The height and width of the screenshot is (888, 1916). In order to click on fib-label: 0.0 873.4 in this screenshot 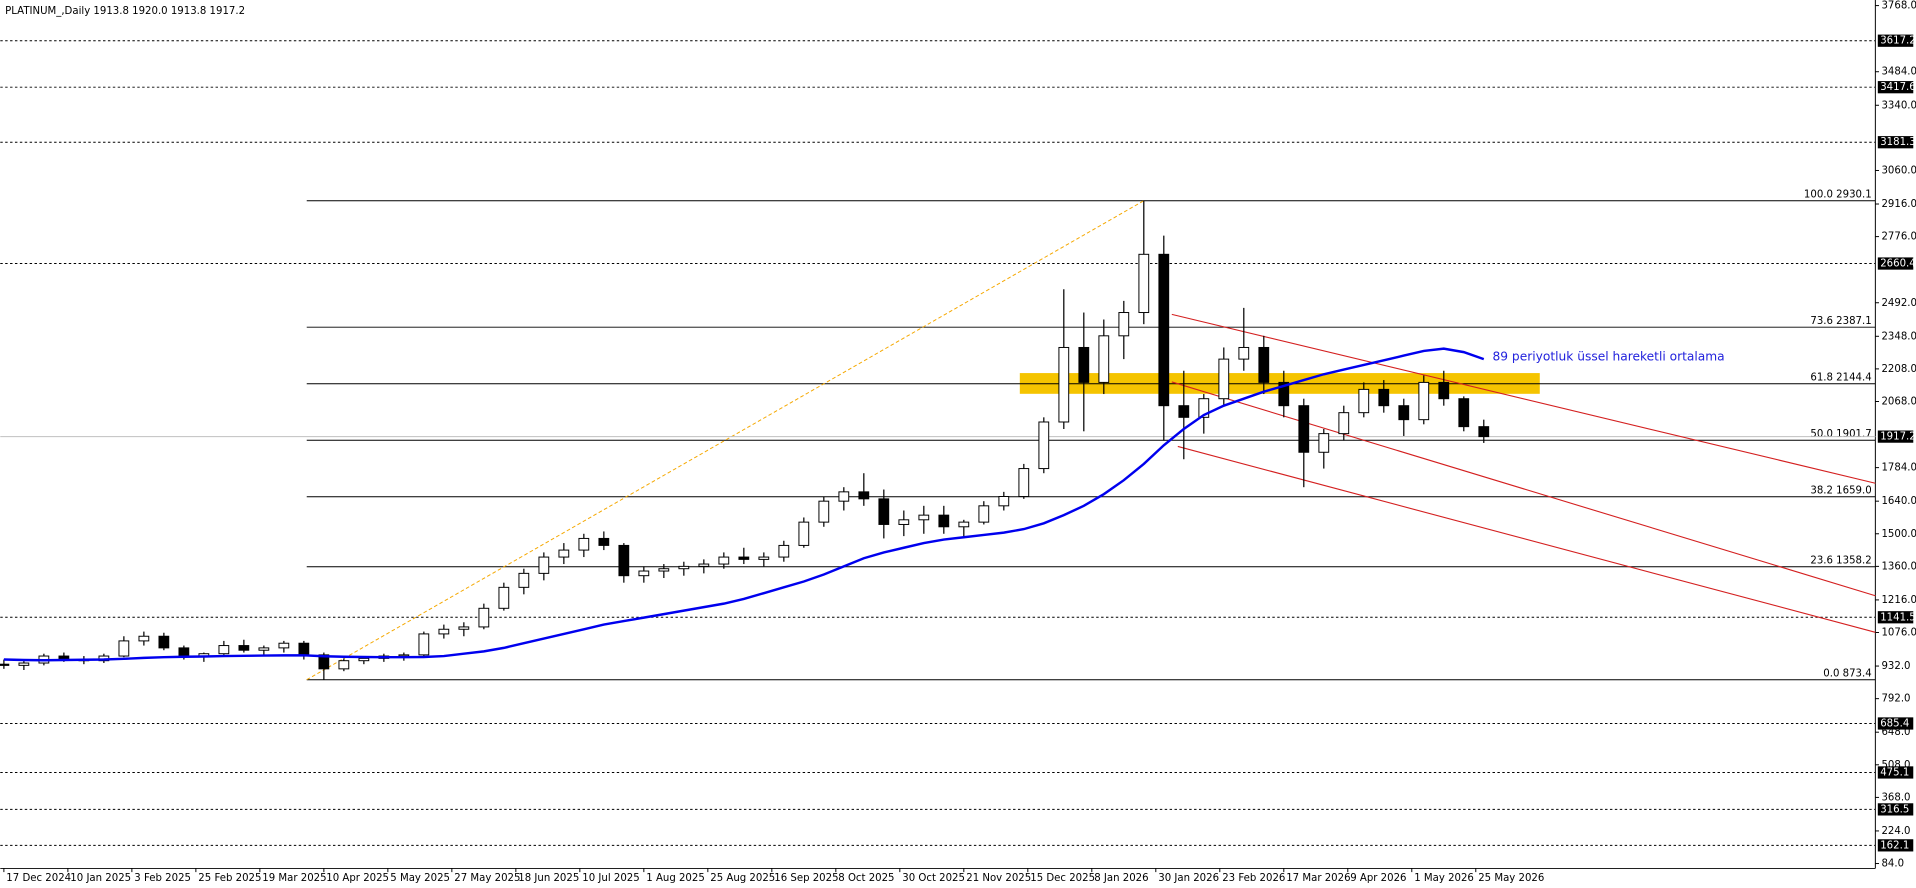, I will do `click(1847, 674)`.